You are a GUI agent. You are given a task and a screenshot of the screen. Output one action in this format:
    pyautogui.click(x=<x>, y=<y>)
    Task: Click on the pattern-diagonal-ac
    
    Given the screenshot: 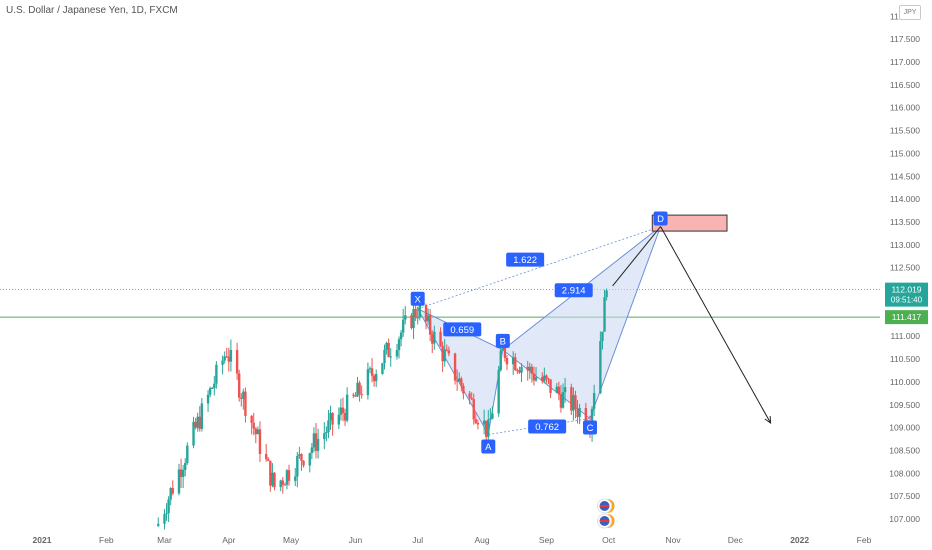 What is the action you would take?
    pyautogui.click(x=539, y=426)
    